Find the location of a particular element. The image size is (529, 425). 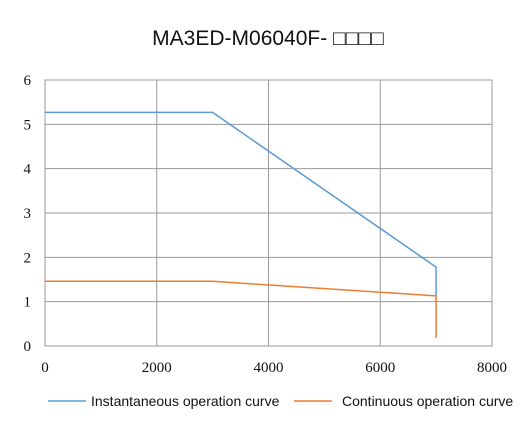

legend-label-2: Continuous operation curve is located at coordinates (427, 401).